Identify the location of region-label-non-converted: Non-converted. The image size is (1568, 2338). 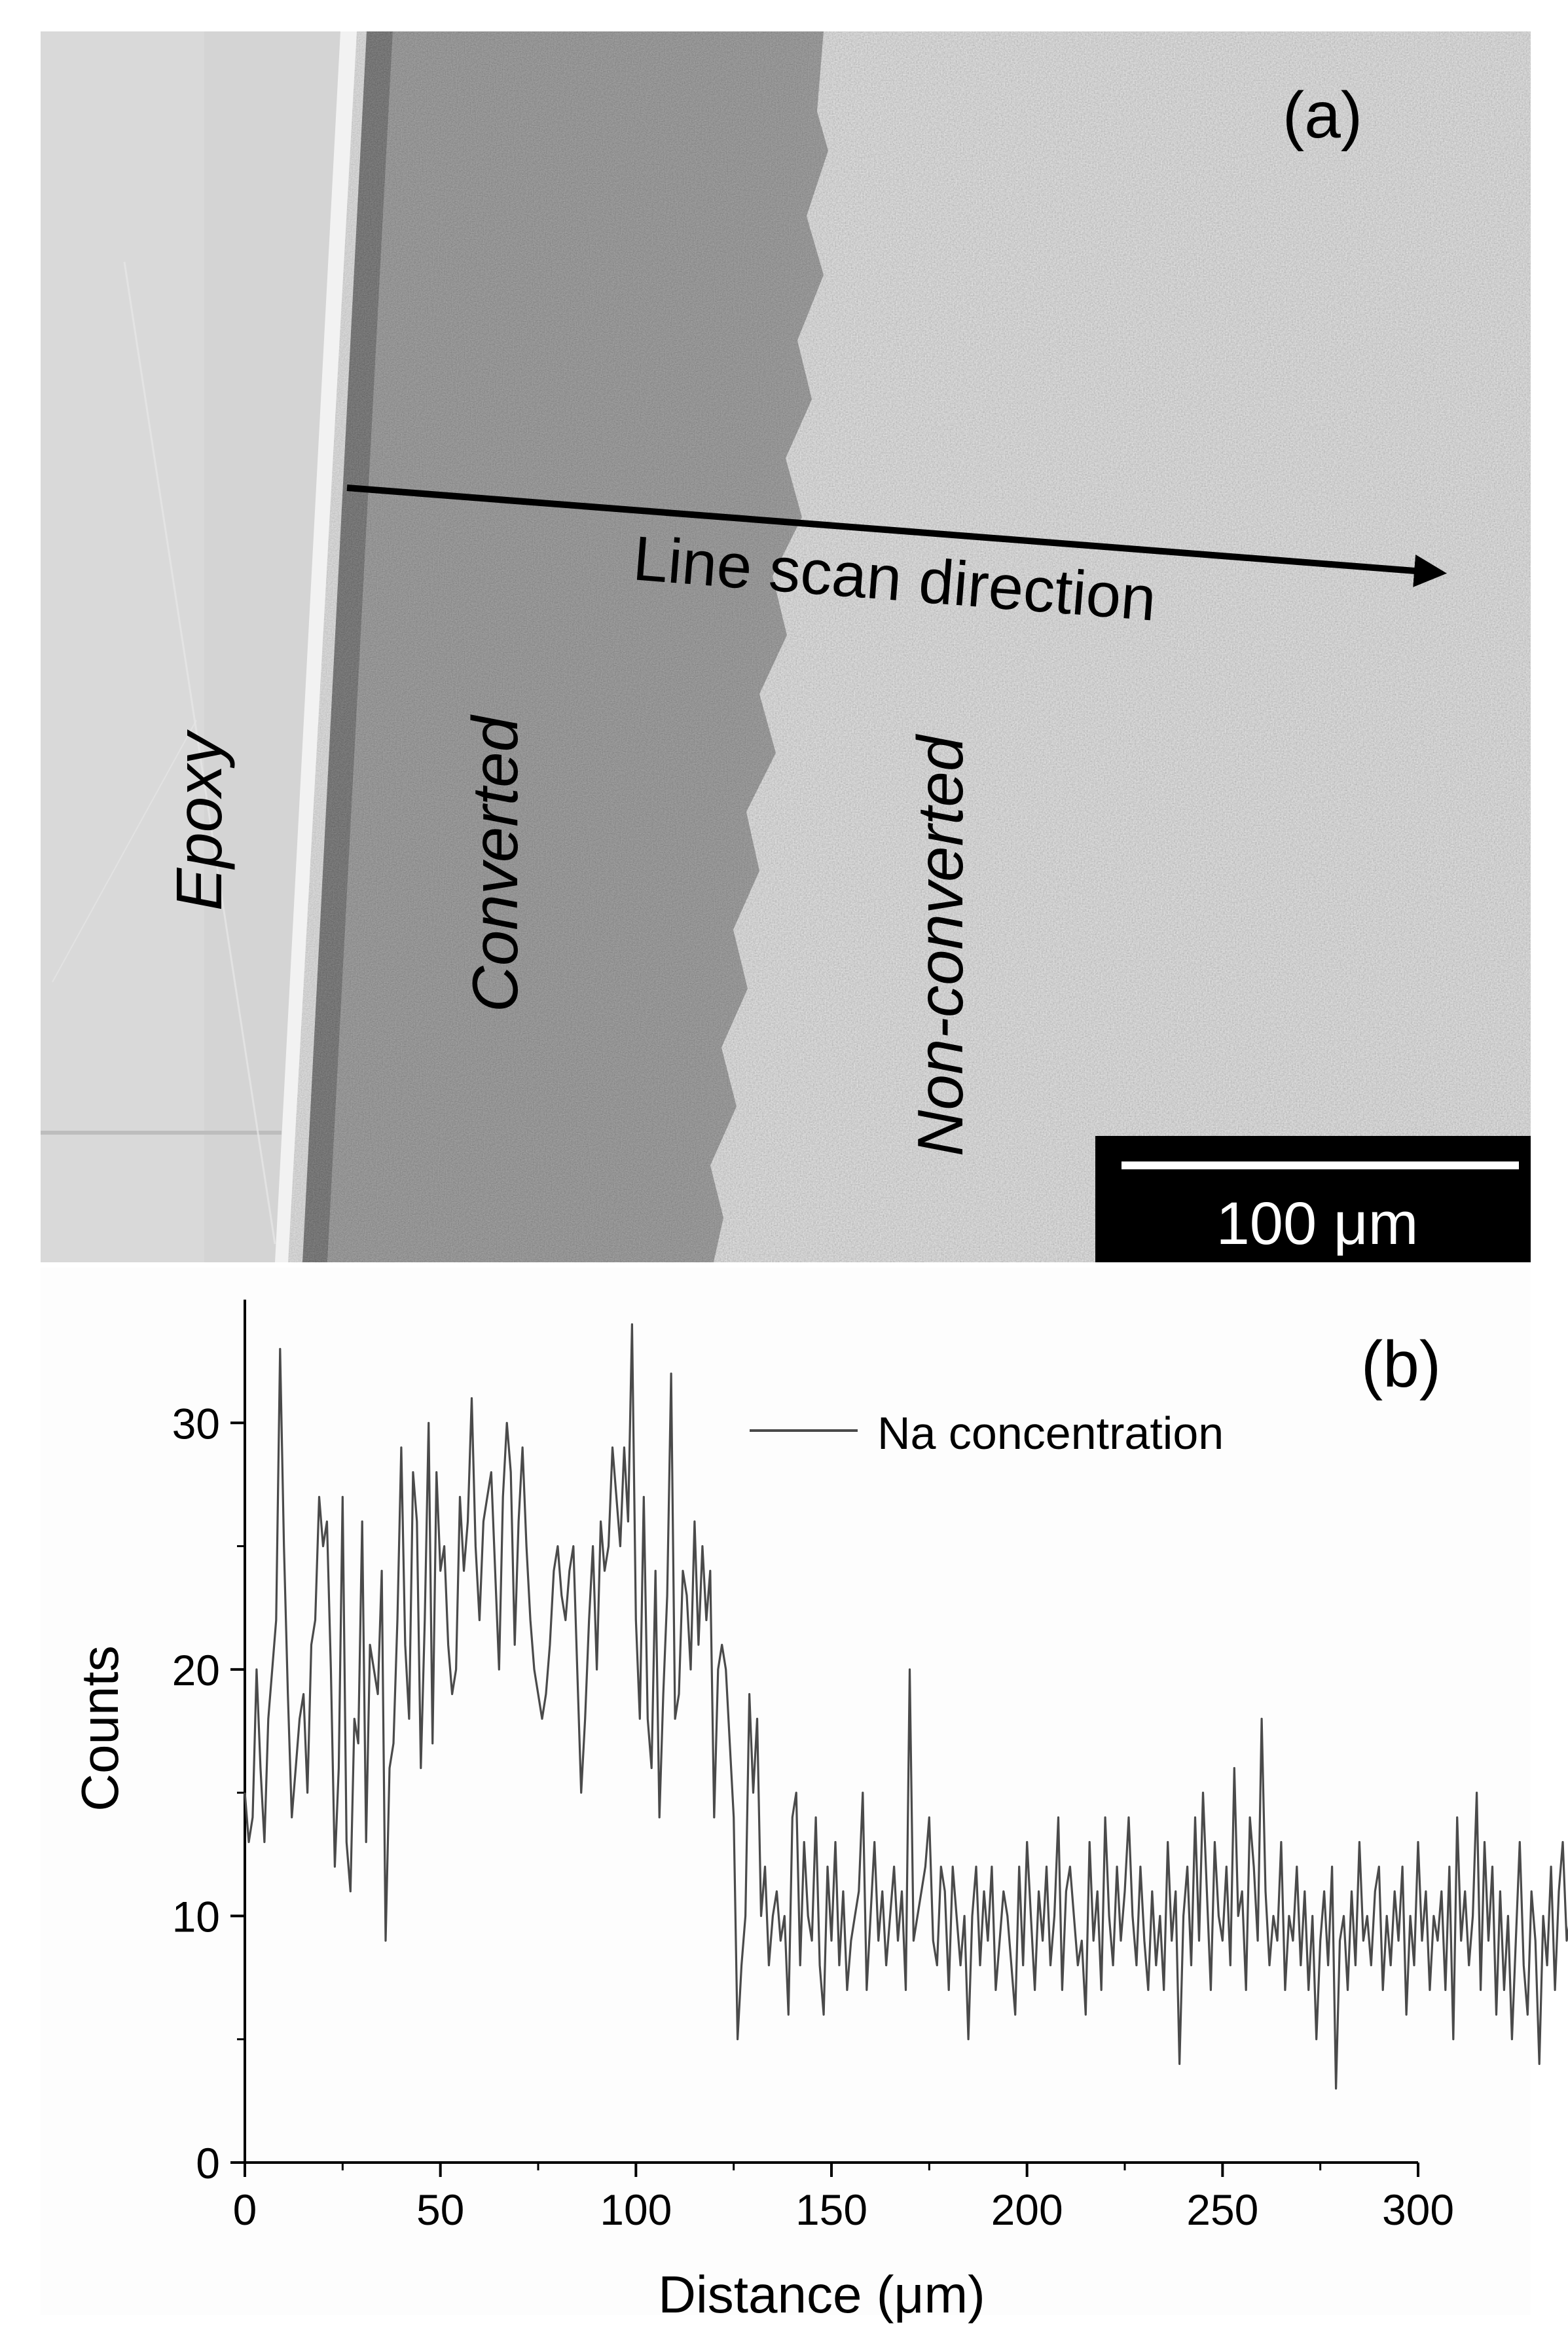
(940, 944).